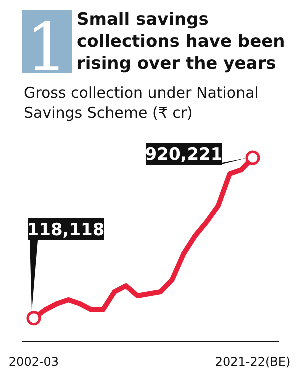 This screenshot has height=382, width=299. Describe the element at coordinates (253, 362) in the screenshot. I see `x-tick-label: 2021-22(BE)` at that location.